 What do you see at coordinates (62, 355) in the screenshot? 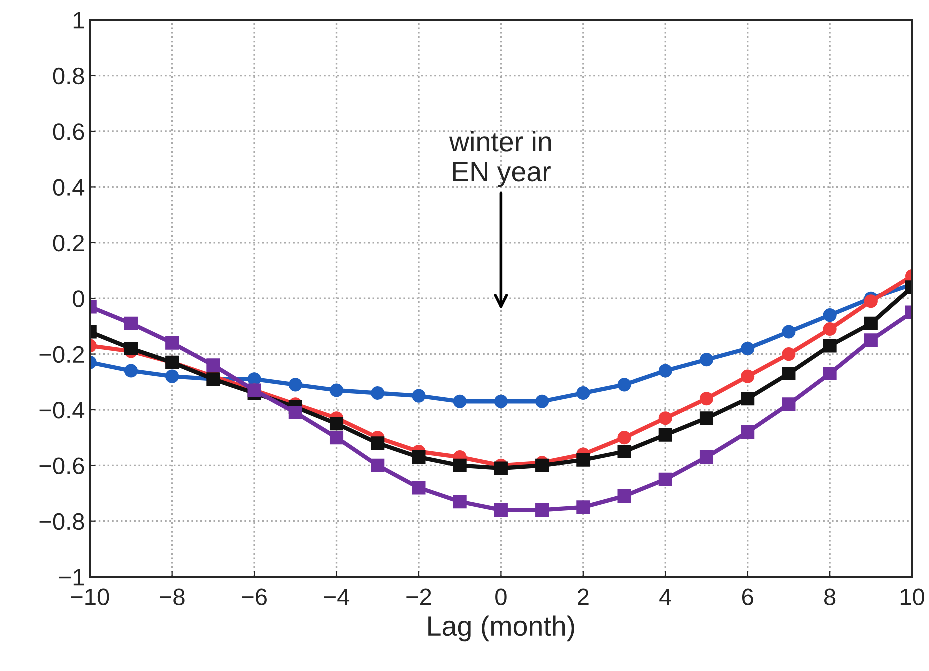
I see `y-tick-label: −0.2` at bounding box center [62, 355].